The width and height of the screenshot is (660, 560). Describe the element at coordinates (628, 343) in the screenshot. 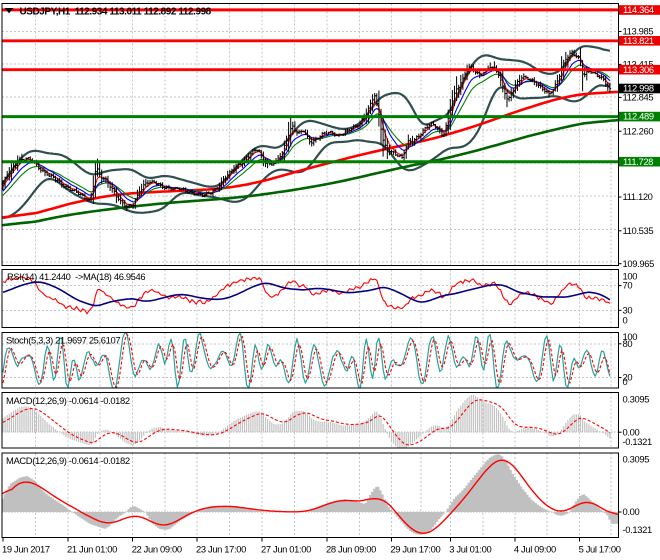

I see `svg-text: 80` at that location.